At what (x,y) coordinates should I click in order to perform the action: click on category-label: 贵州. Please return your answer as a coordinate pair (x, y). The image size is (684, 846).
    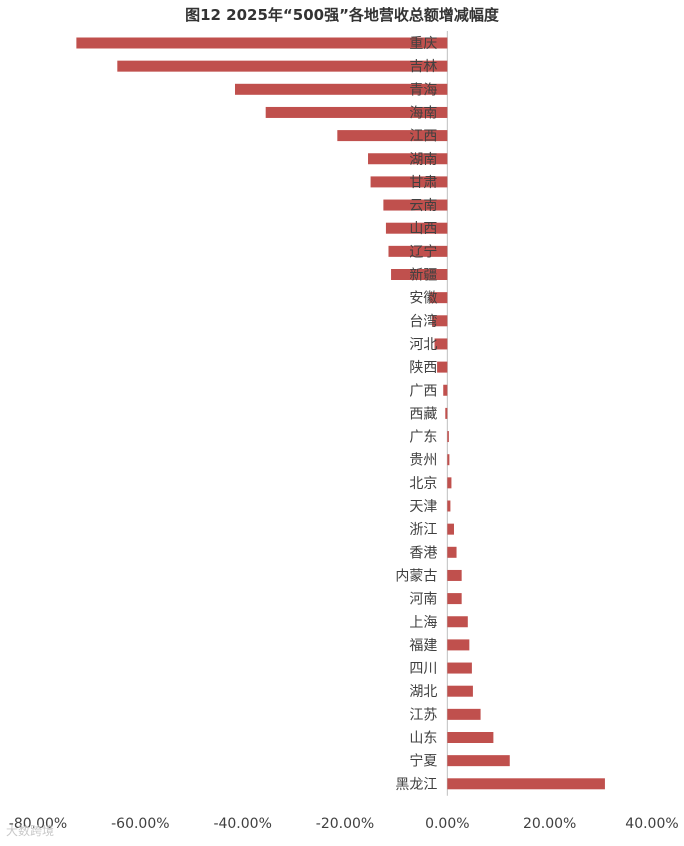
    Looking at the image, I should click on (423, 461).